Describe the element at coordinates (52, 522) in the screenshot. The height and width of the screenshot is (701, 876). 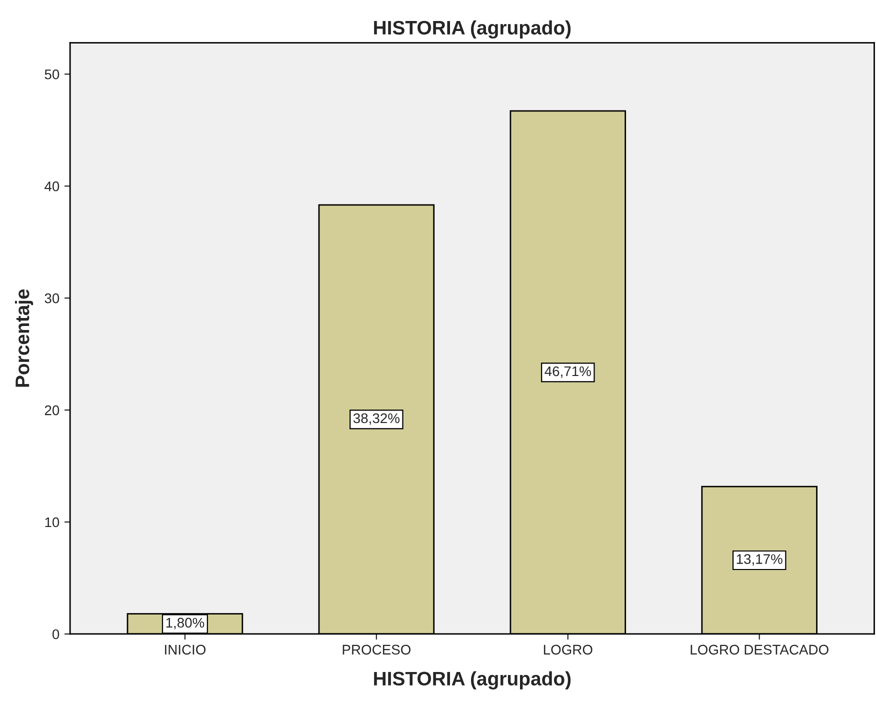
I see `y-tick-label: 10` at that location.